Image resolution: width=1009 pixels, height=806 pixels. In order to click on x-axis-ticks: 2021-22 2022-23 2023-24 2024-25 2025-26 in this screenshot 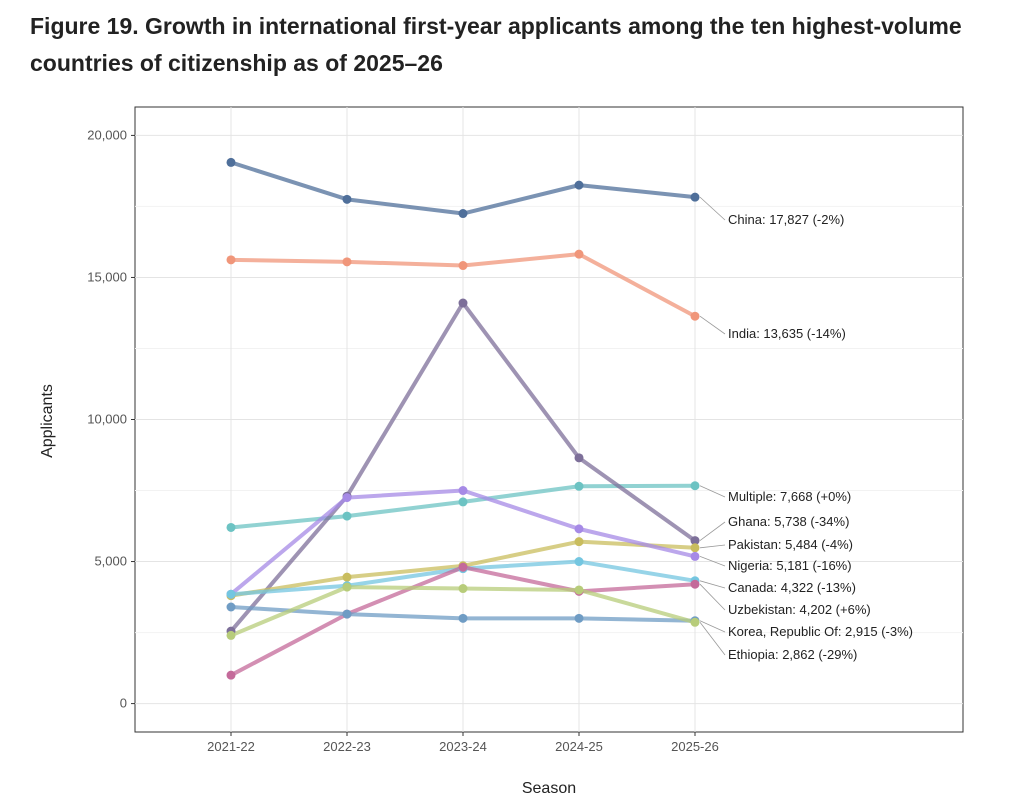, I will do `click(463, 743)`.